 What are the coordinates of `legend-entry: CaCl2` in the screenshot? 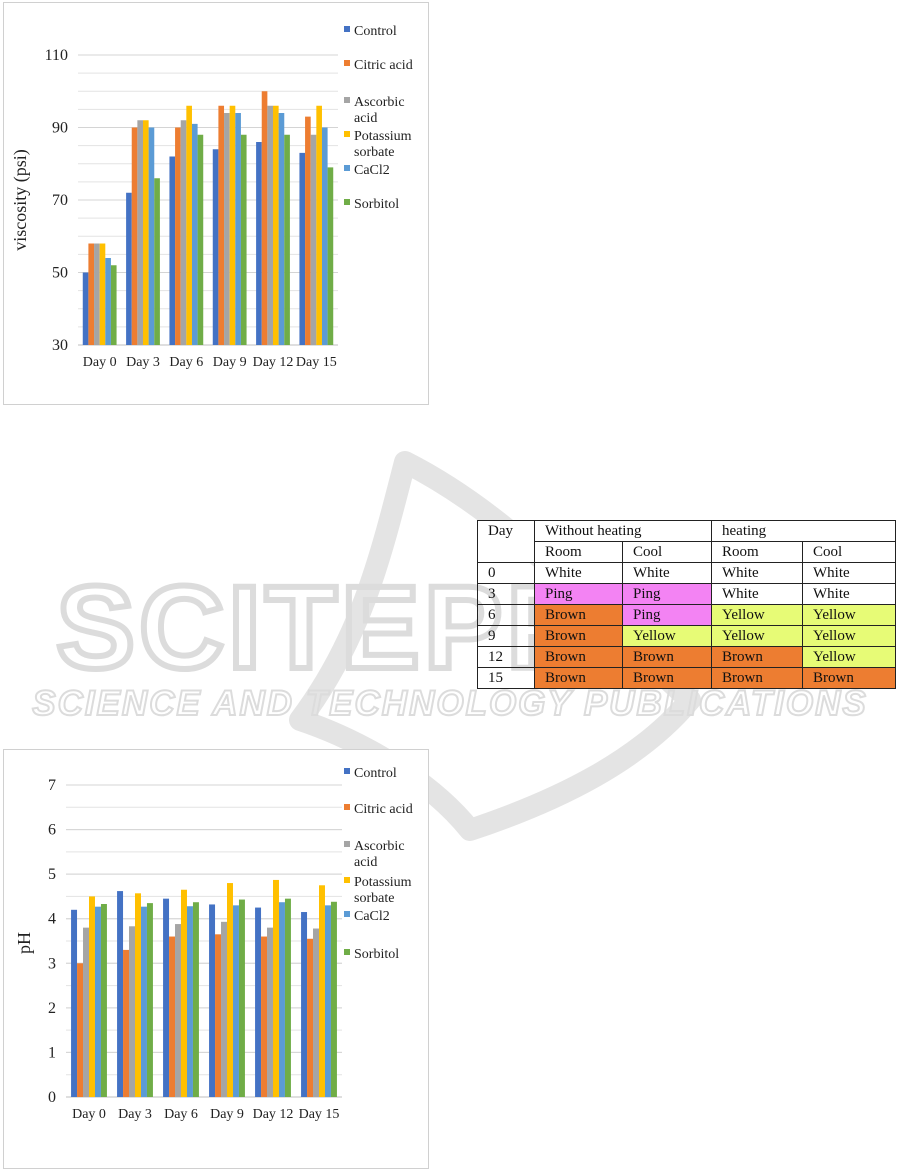 It's located at (372, 170).